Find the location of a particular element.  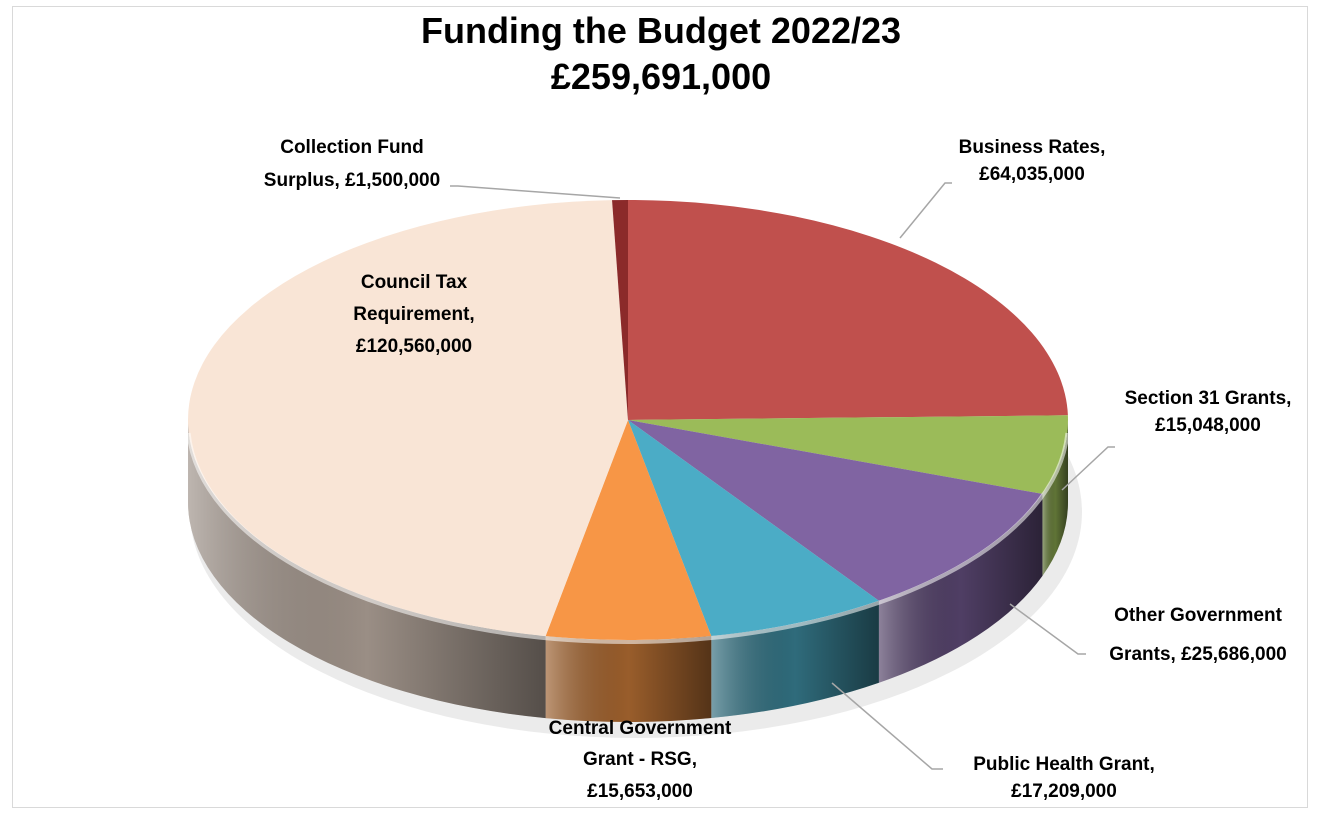

label-business-rates-line2: £64,035,000 is located at coordinates (1032, 174).